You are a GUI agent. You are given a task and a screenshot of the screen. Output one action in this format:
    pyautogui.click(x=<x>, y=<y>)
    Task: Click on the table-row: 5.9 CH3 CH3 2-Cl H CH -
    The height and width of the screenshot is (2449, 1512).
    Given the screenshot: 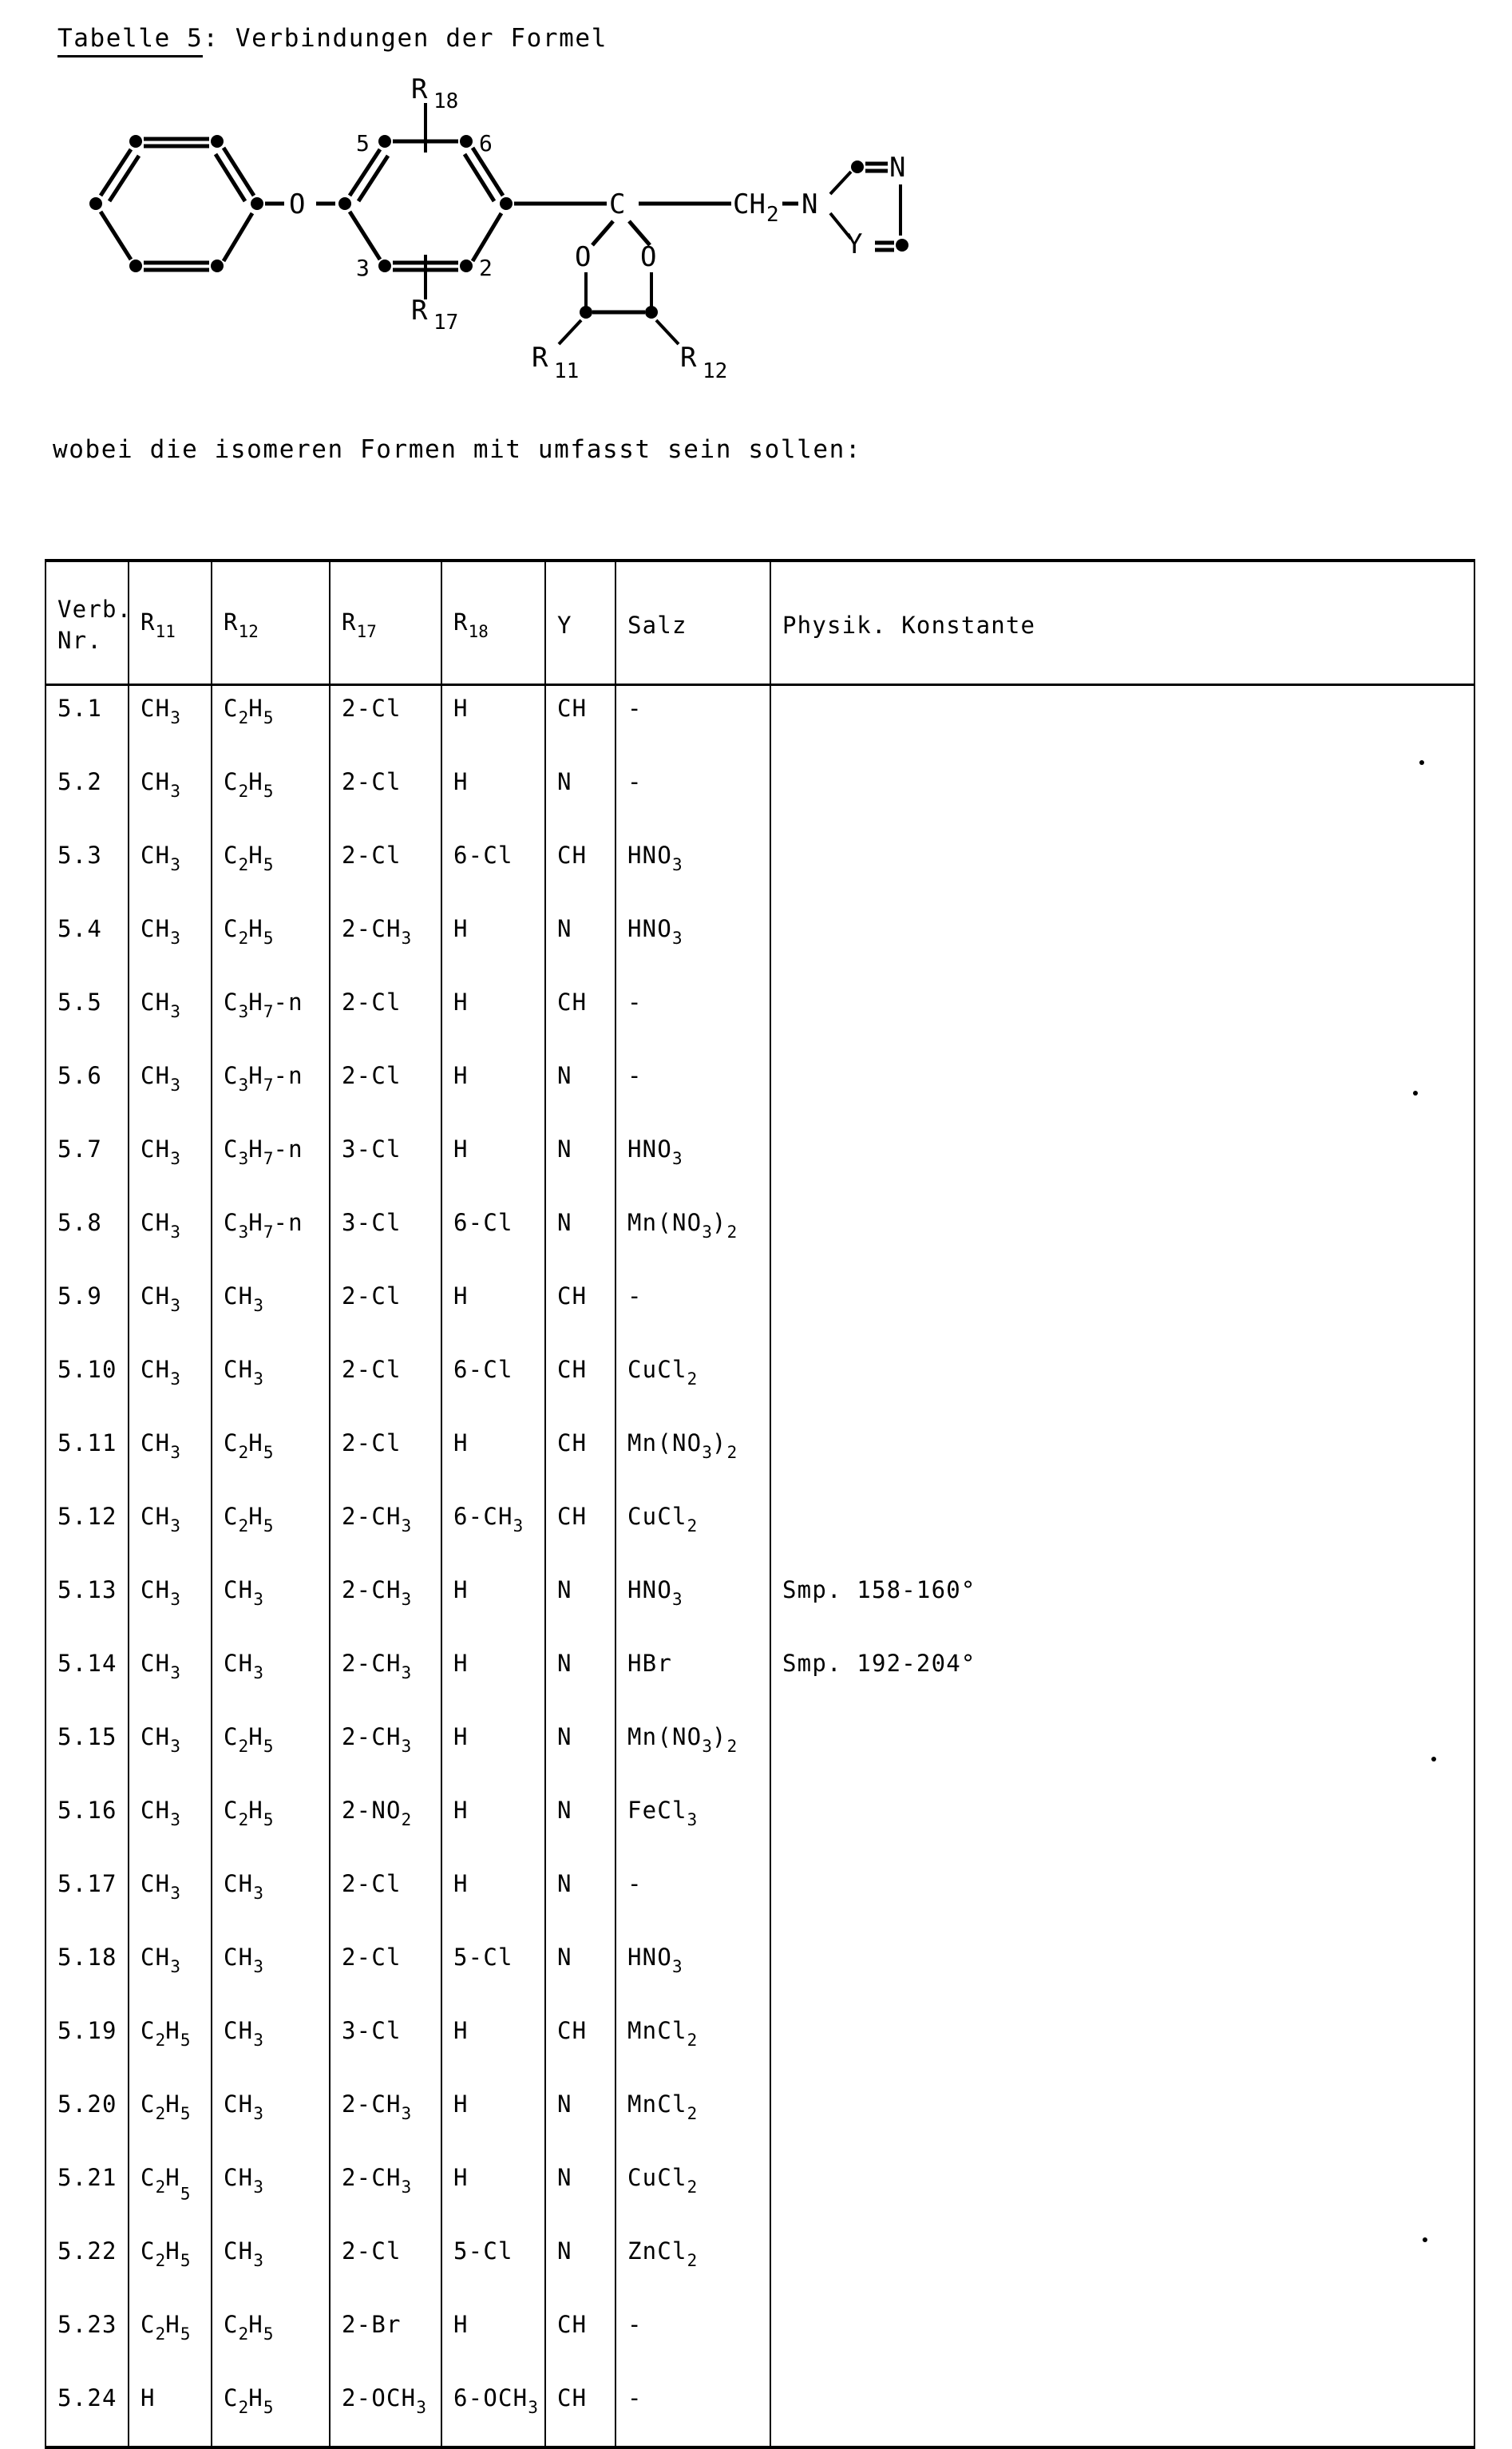 What is the action you would take?
    pyautogui.click(x=760, y=1310)
    